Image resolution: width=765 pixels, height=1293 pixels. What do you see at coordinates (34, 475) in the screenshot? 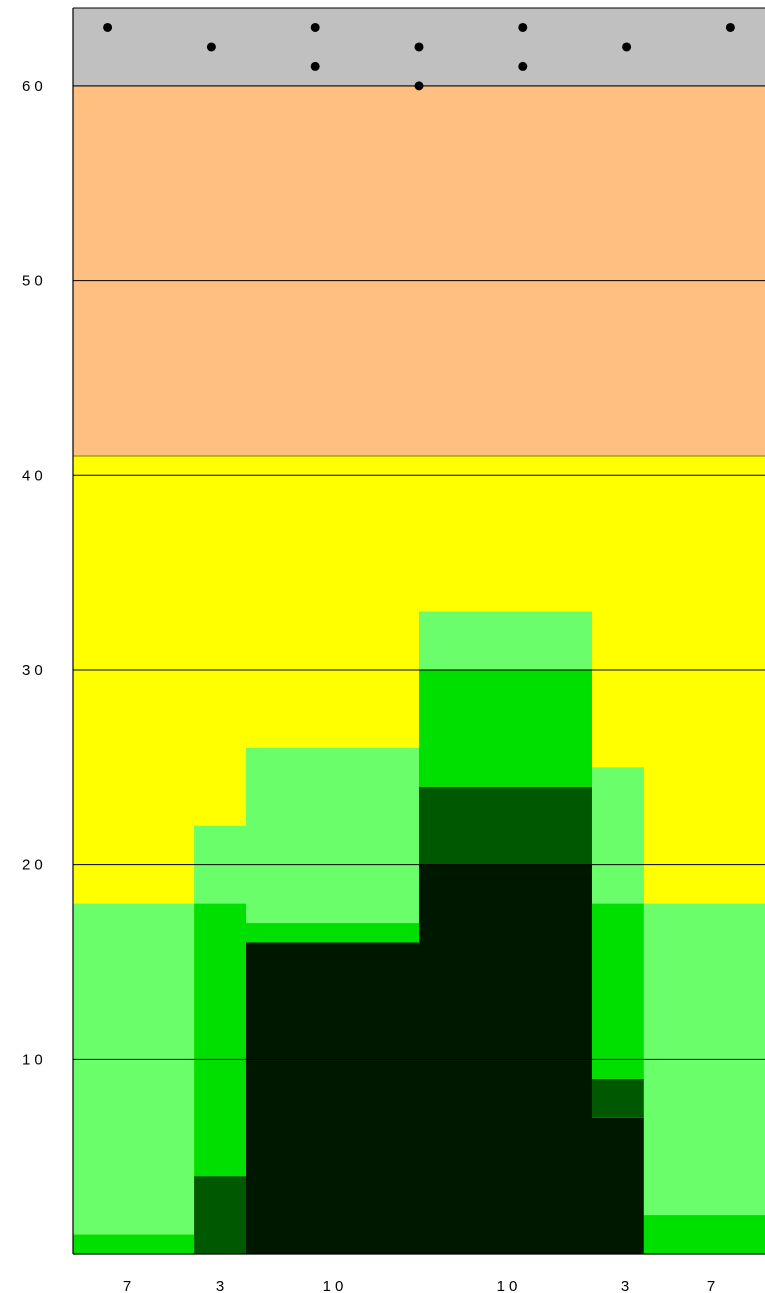
I see `y-tick-label: 40` at bounding box center [34, 475].